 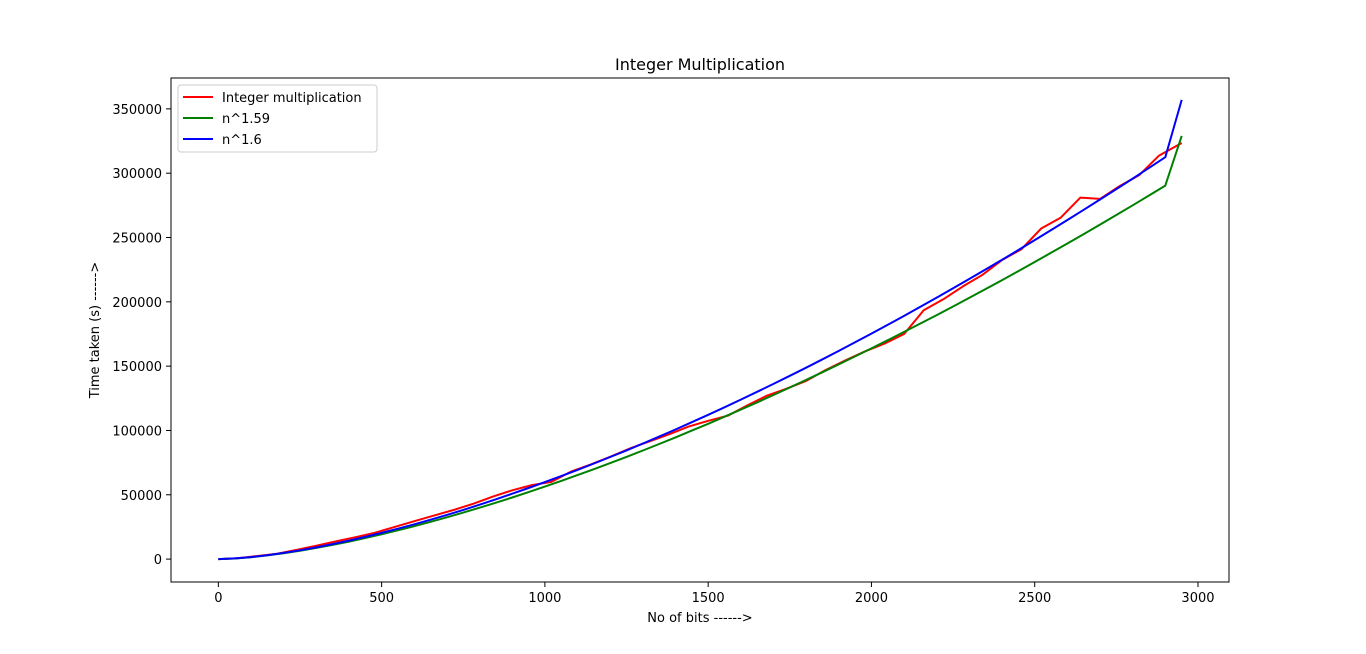 I want to click on legend-label-integer-multiplication: Integer multiplication, so click(x=292, y=98).